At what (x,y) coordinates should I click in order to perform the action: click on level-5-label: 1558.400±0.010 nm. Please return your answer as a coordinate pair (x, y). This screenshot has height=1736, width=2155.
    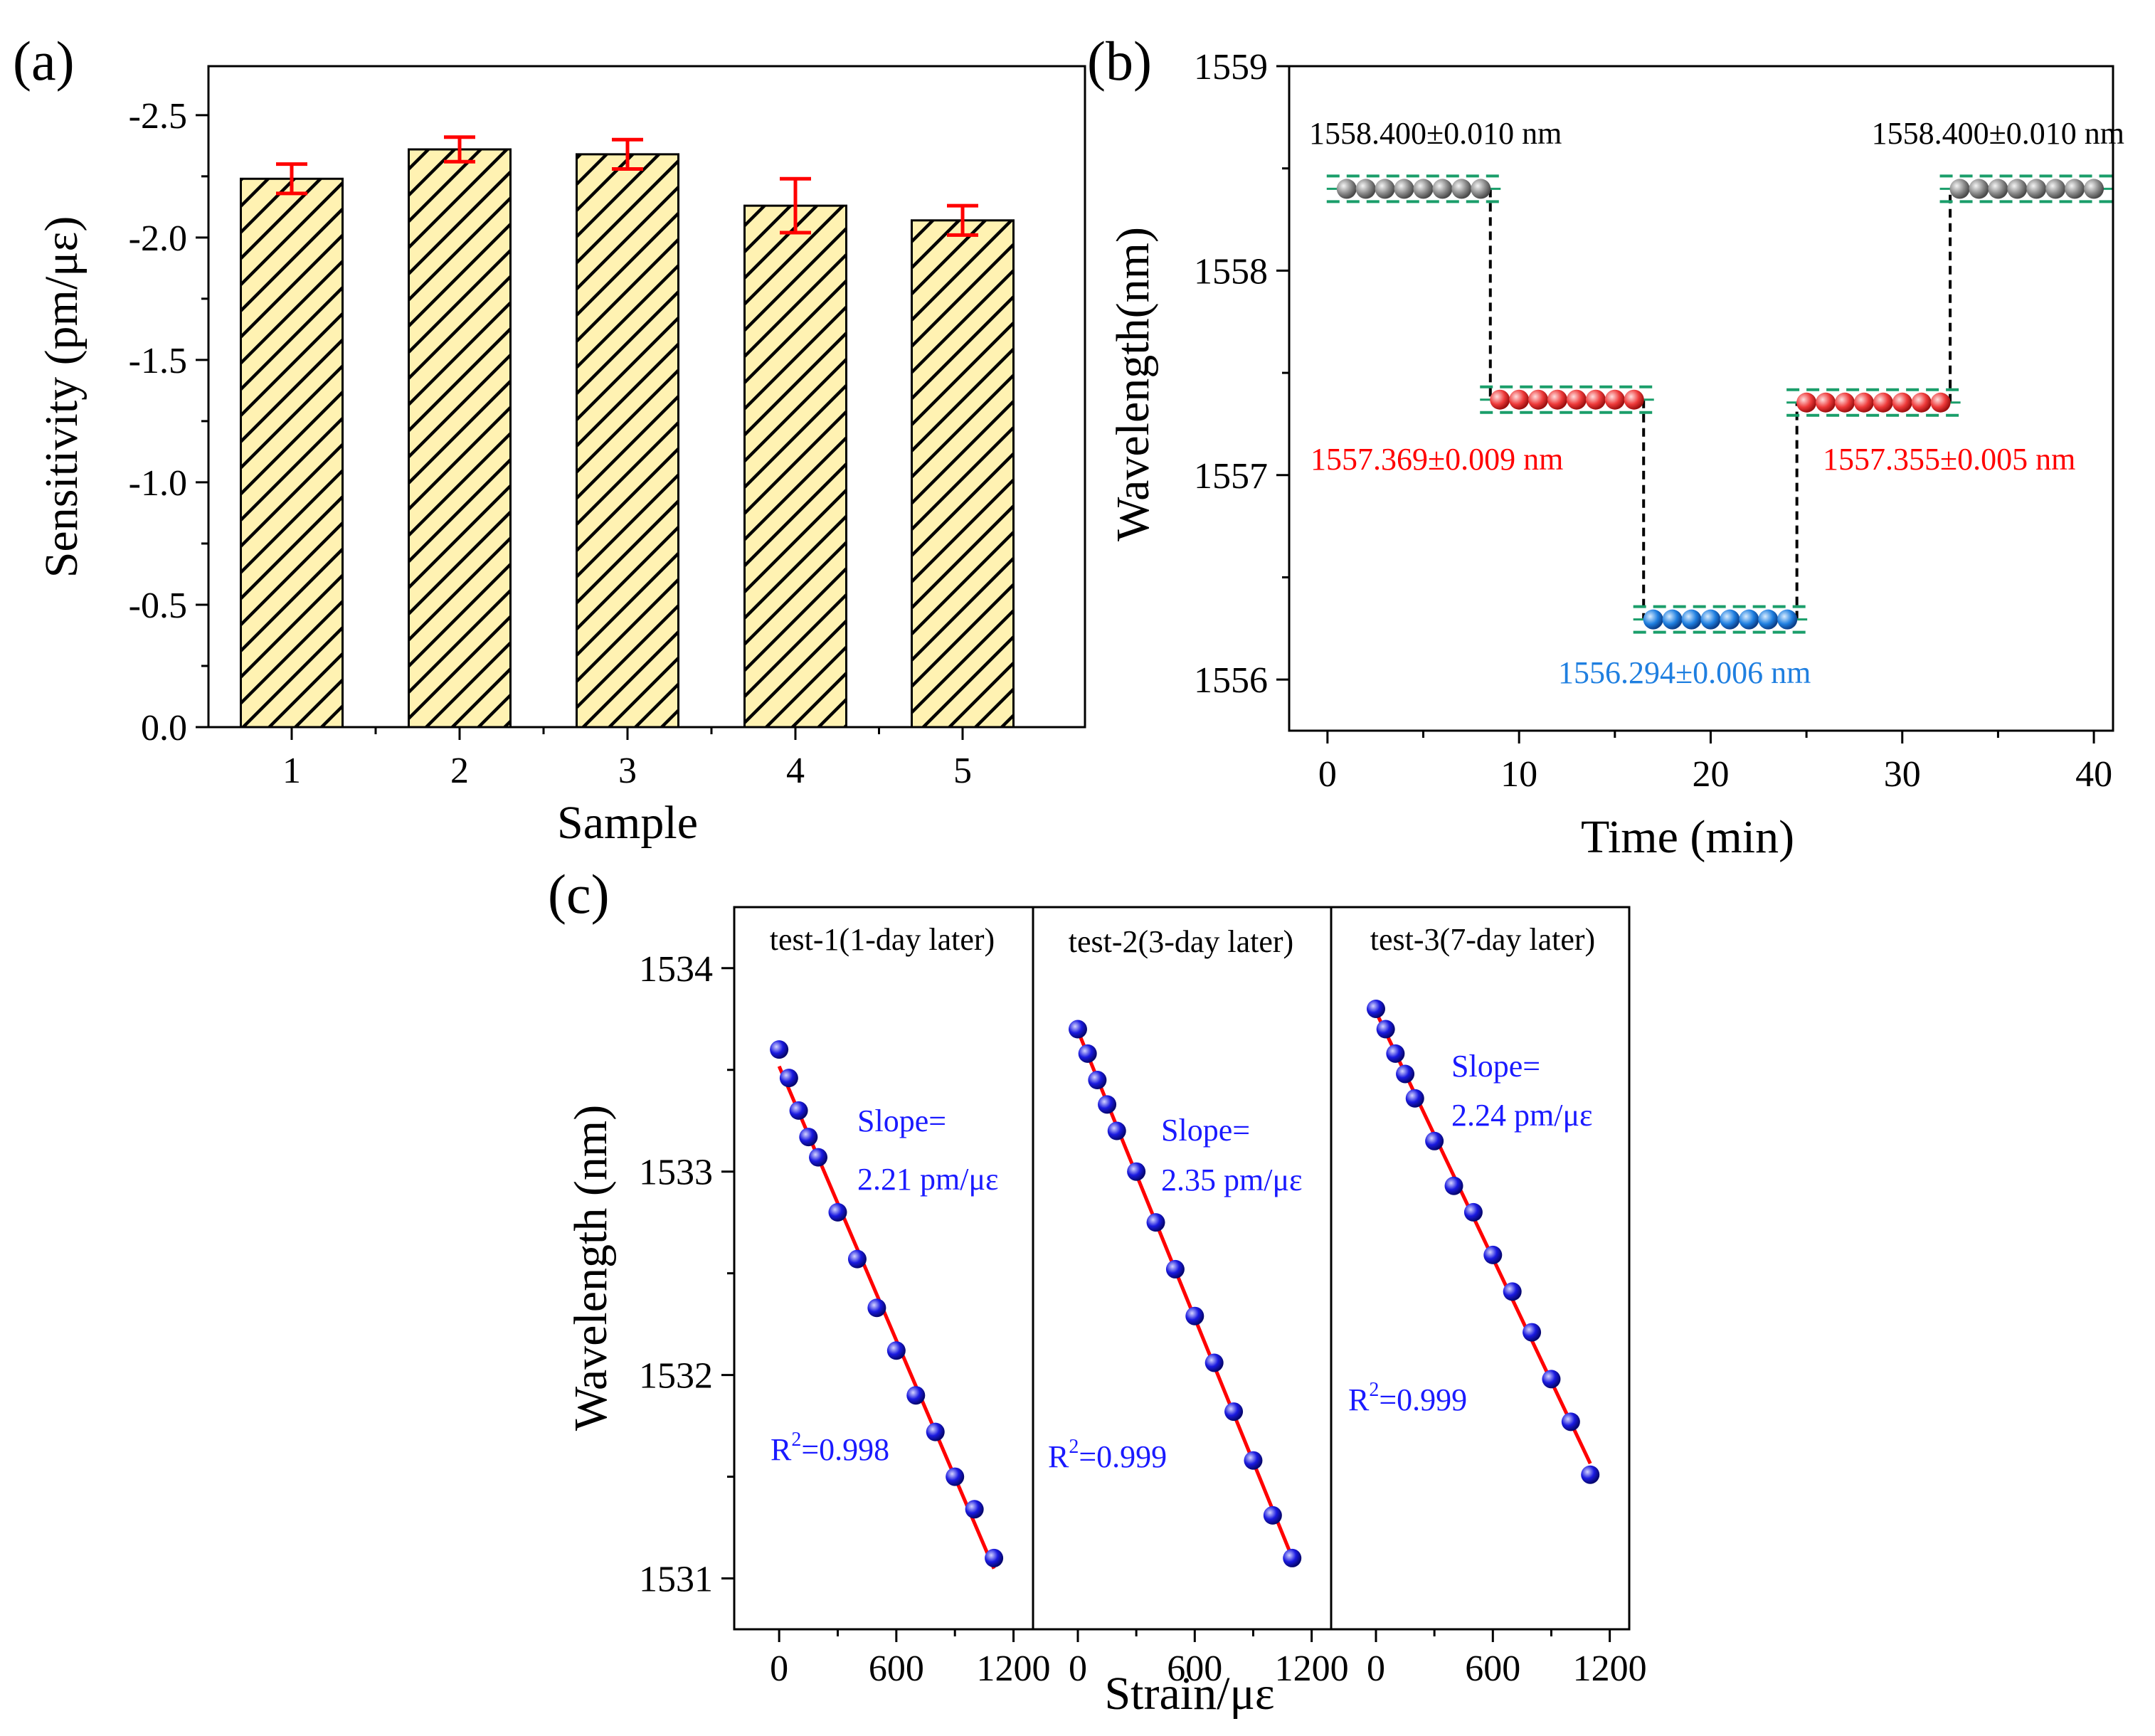
    Looking at the image, I should click on (1998, 133).